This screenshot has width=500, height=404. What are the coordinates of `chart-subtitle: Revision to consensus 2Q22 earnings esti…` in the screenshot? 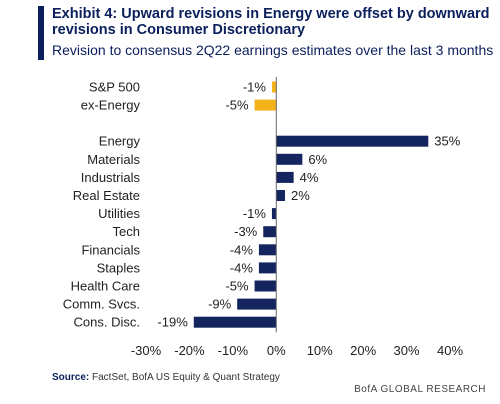 It's located at (273, 50).